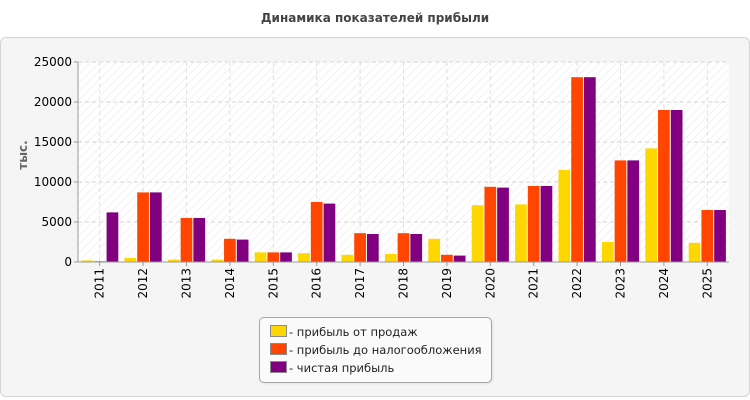  Describe the element at coordinates (342, 368) in the screenshot. I see `legend-label-net-profit: - чистая прибыль` at that location.